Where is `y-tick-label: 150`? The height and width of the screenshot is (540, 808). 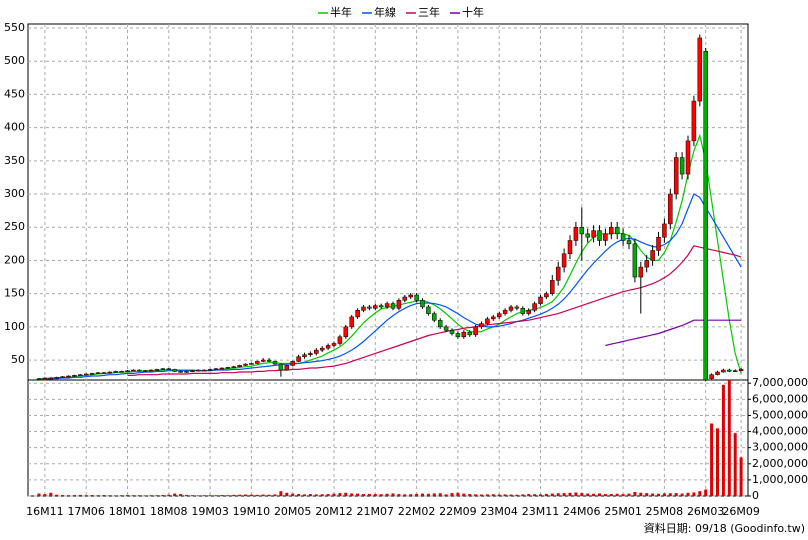
y-tick-label: 150 is located at coordinates (14, 293).